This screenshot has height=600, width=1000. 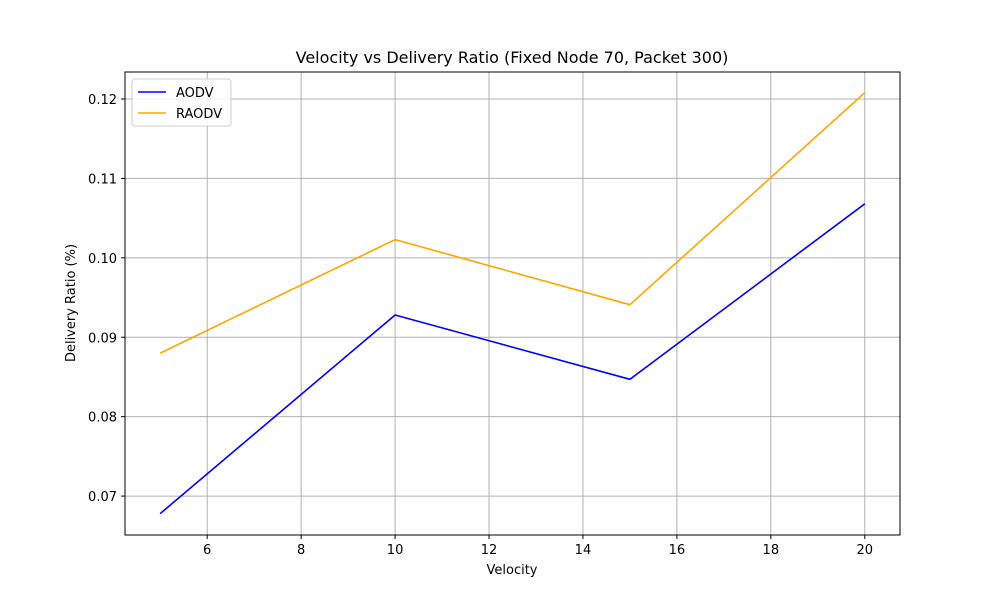 I want to click on legend: AODV RAODV, so click(x=181, y=102).